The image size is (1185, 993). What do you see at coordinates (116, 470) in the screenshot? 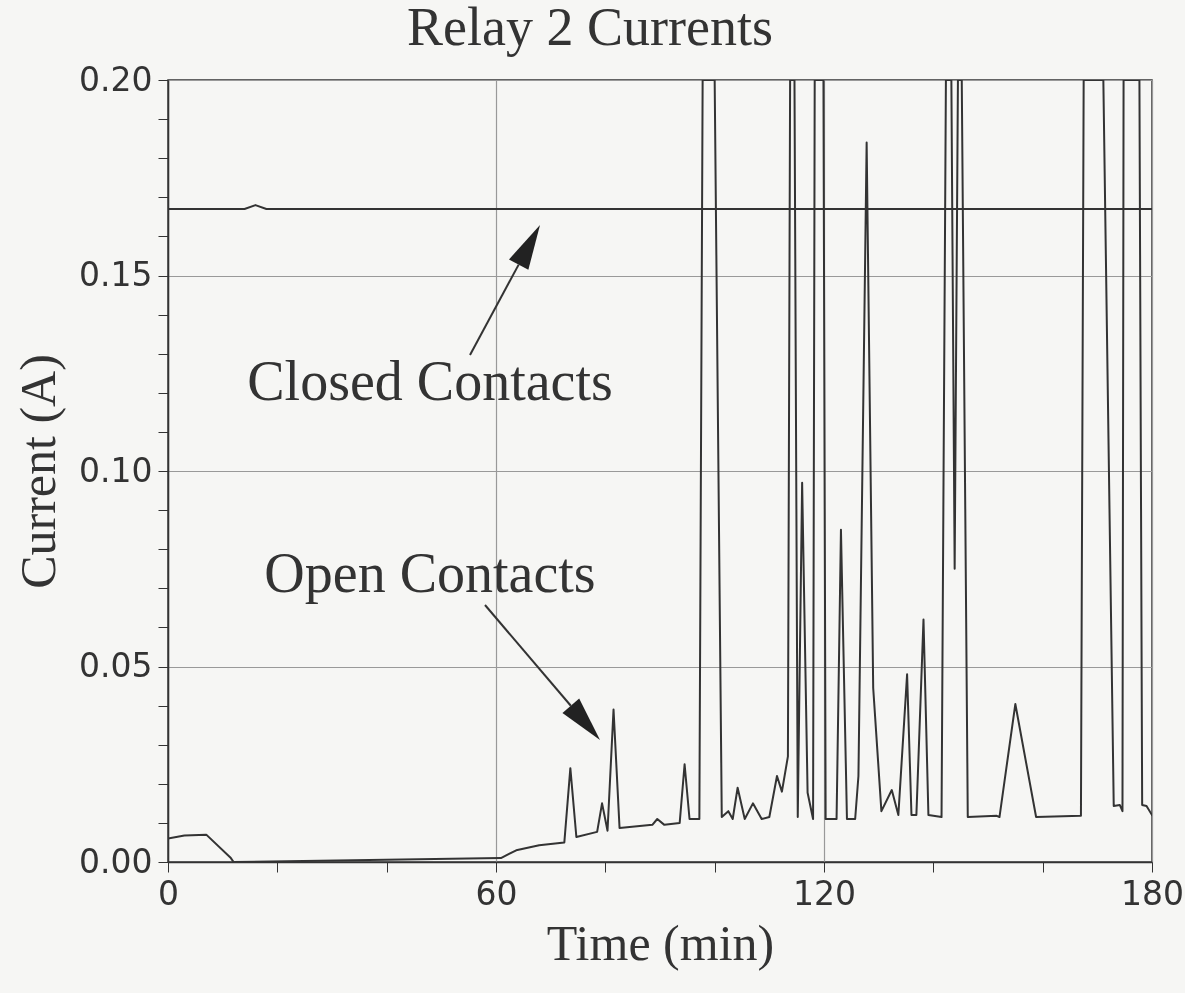
I see `y-tick-label: 0.10` at bounding box center [116, 470].